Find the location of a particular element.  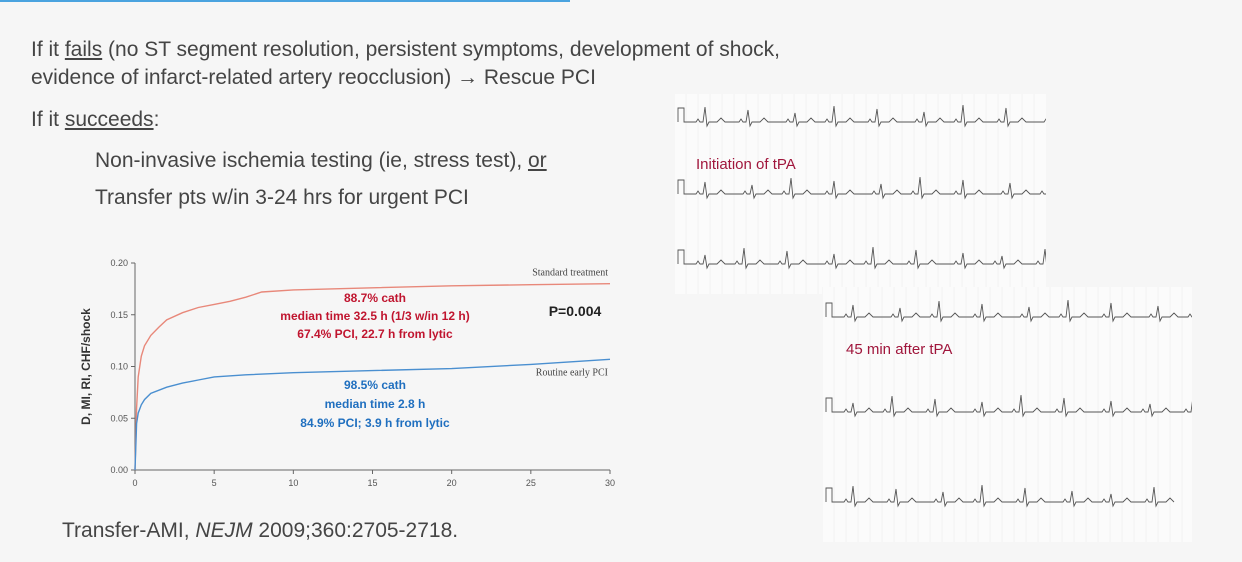

y-axis-label: D, MI, RI, CHF/shock is located at coordinates (86, 366).